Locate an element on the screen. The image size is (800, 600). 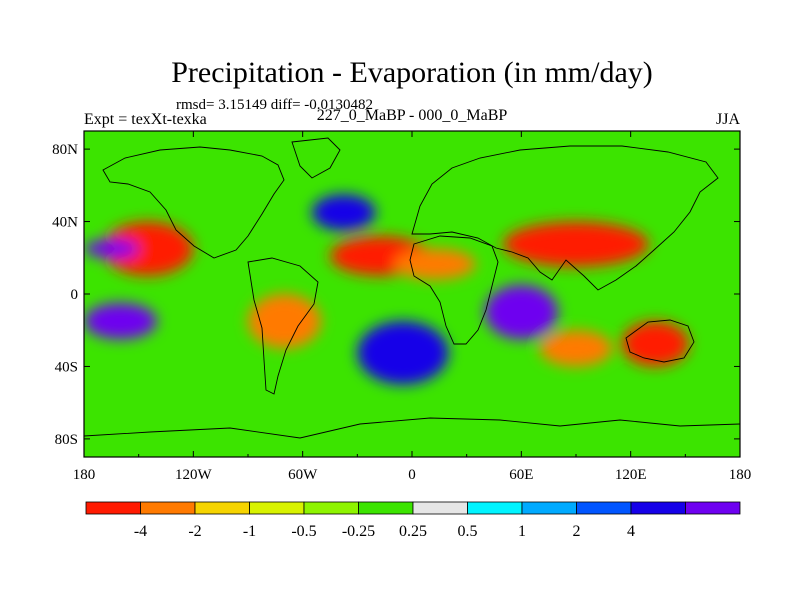
coast-greenland is located at coordinates (316, 158).